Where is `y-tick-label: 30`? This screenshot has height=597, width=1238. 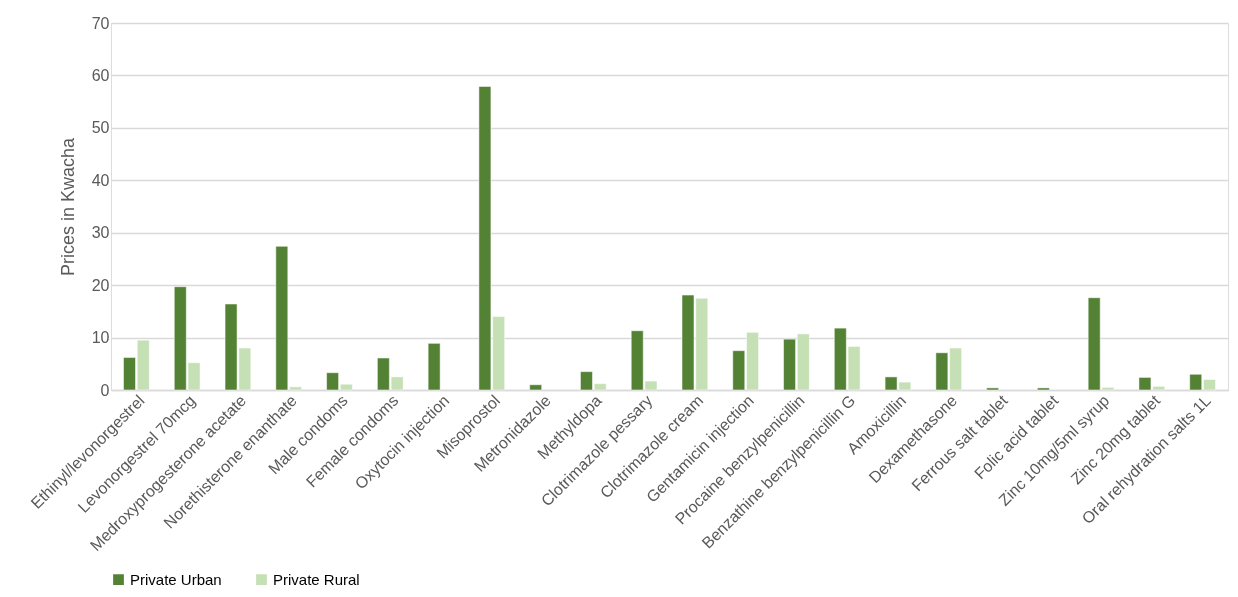 y-tick-label: 30 is located at coordinates (100, 233).